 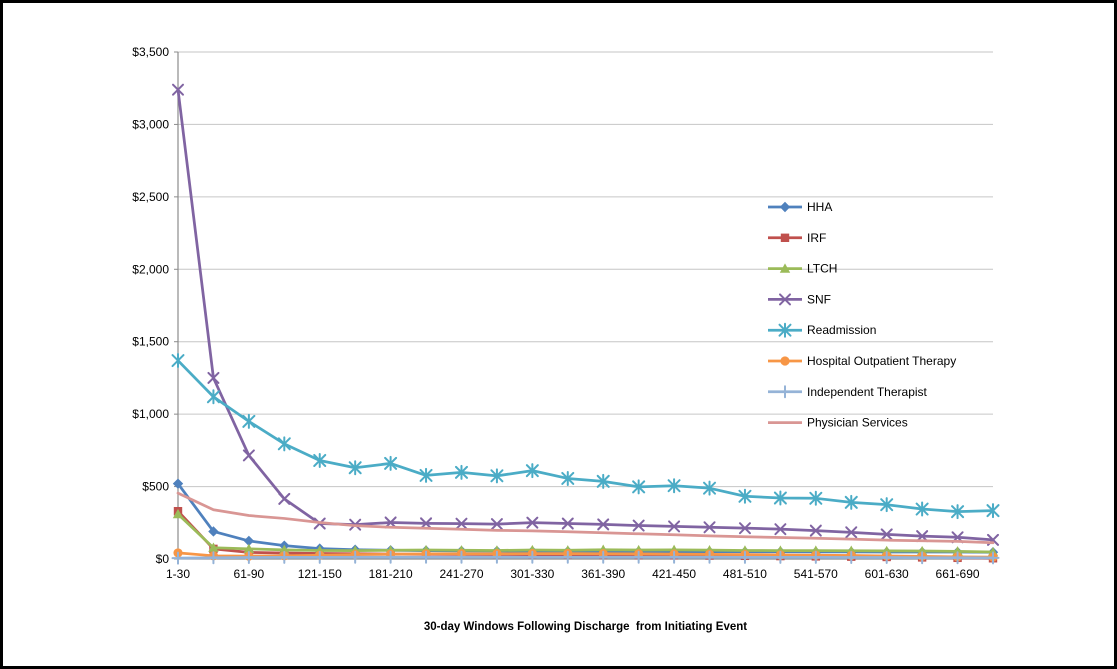 I want to click on x-axis-label: 61-90, so click(x=249, y=574).